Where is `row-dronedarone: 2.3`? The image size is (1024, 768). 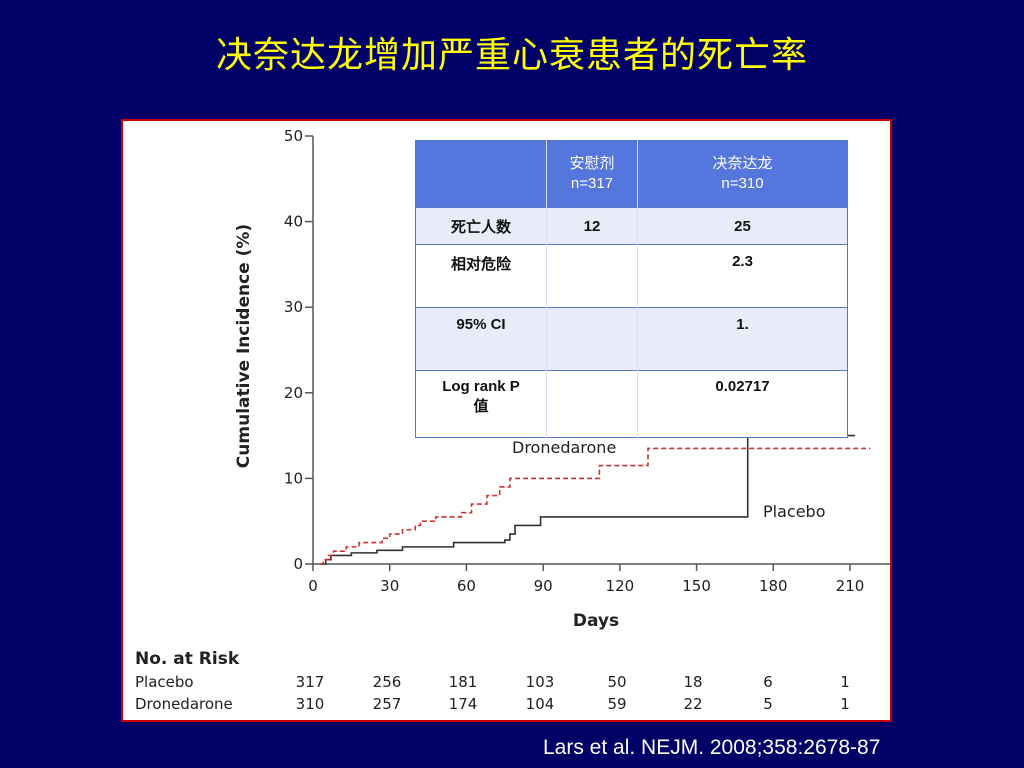 row-dronedarone: 2.3 is located at coordinates (742, 276).